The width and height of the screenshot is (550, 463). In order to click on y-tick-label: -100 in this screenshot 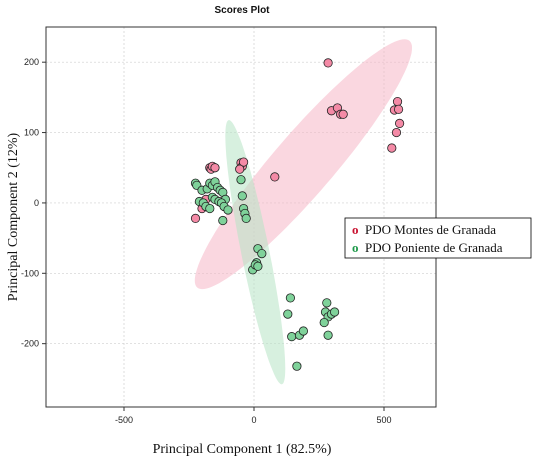, I will do `click(30, 273)`.